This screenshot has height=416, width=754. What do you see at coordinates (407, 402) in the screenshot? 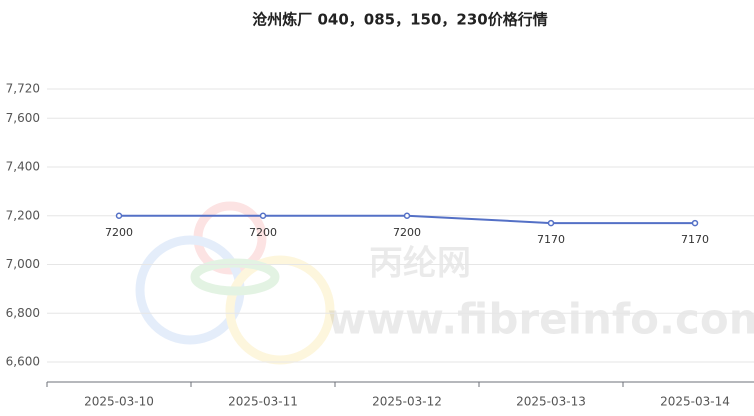
I see `x-tick-label: 2025-03-12` at bounding box center [407, 402].